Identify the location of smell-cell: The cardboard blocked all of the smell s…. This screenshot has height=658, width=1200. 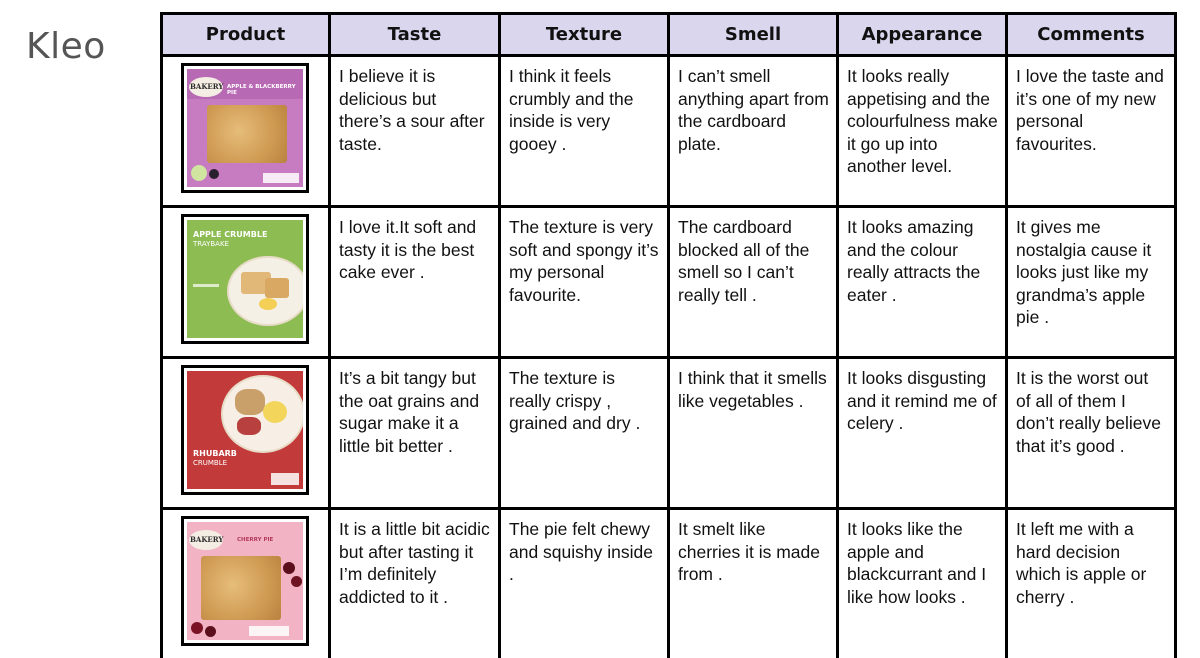
(753, 282).